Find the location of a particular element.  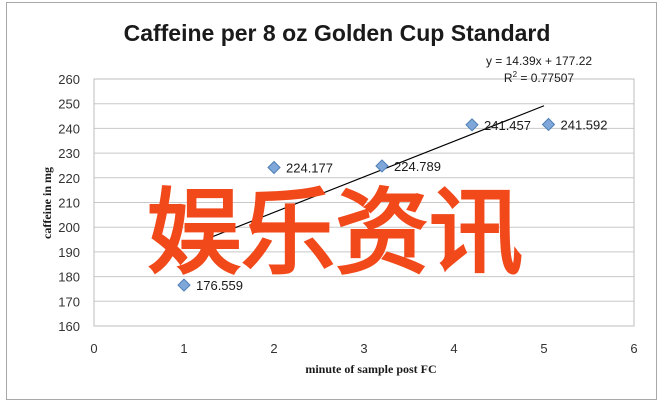

x-tick-label: 3 is located at coordinates (363, 348).